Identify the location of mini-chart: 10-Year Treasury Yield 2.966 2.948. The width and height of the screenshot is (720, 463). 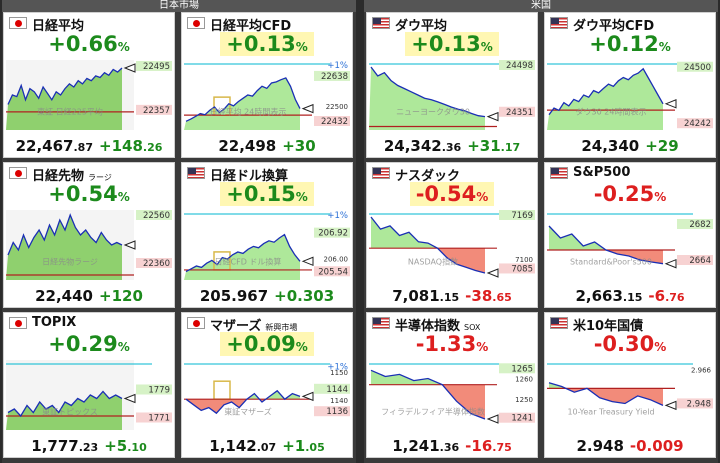
(630, 395).